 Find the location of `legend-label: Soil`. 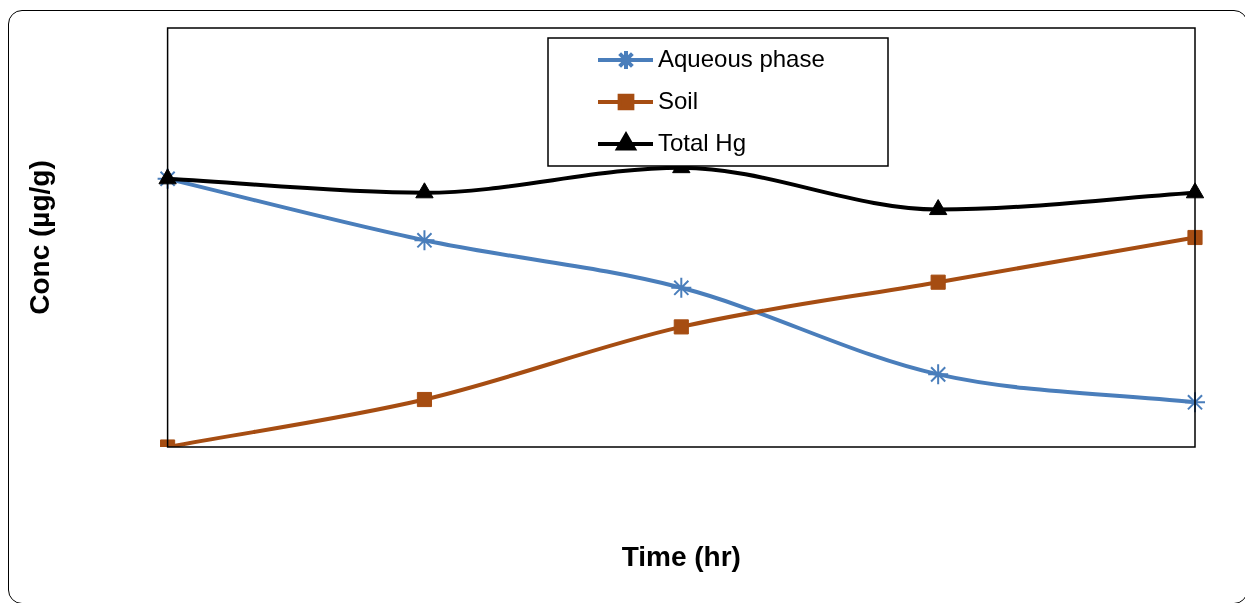

legend-label: Soil is located at coordinates (678, 100).